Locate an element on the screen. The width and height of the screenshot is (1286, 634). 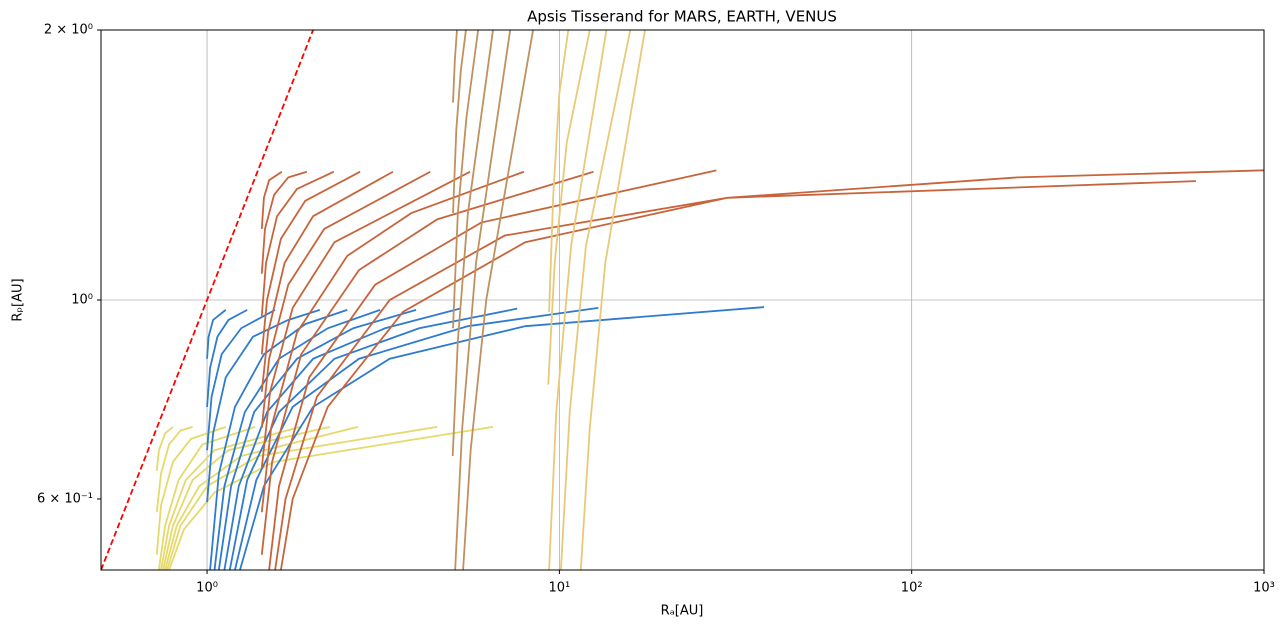
x-axis-label: Rₐ[AU] is located at coordinates (682, 611).